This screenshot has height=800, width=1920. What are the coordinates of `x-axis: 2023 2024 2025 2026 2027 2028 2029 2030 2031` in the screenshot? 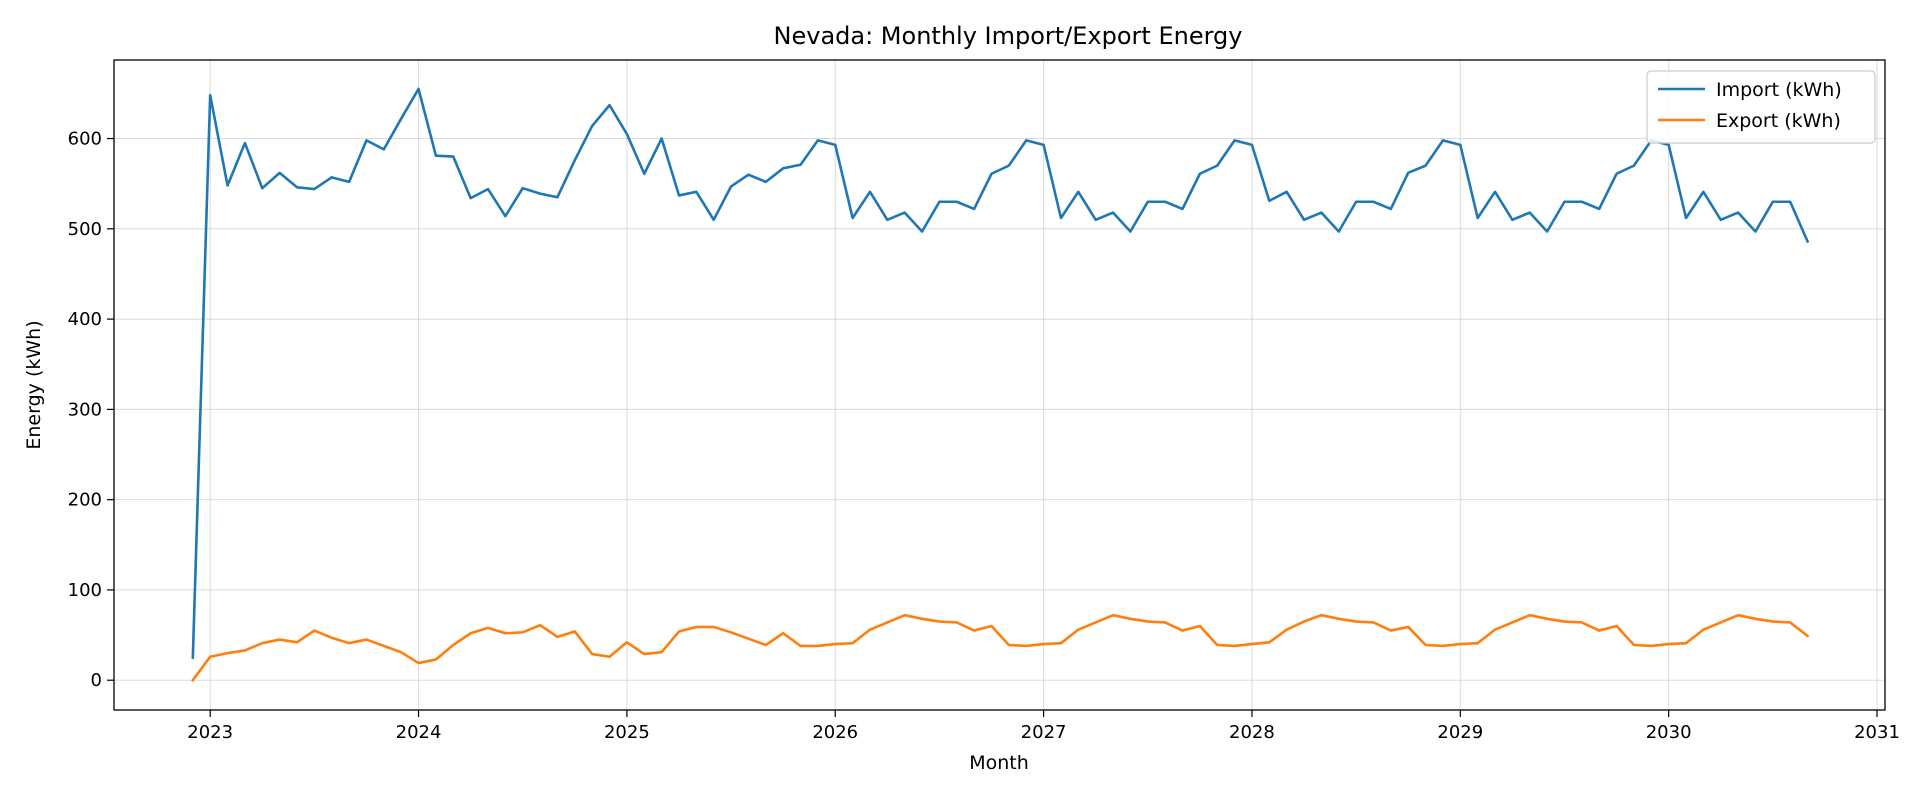 It's located at (1043, 726).